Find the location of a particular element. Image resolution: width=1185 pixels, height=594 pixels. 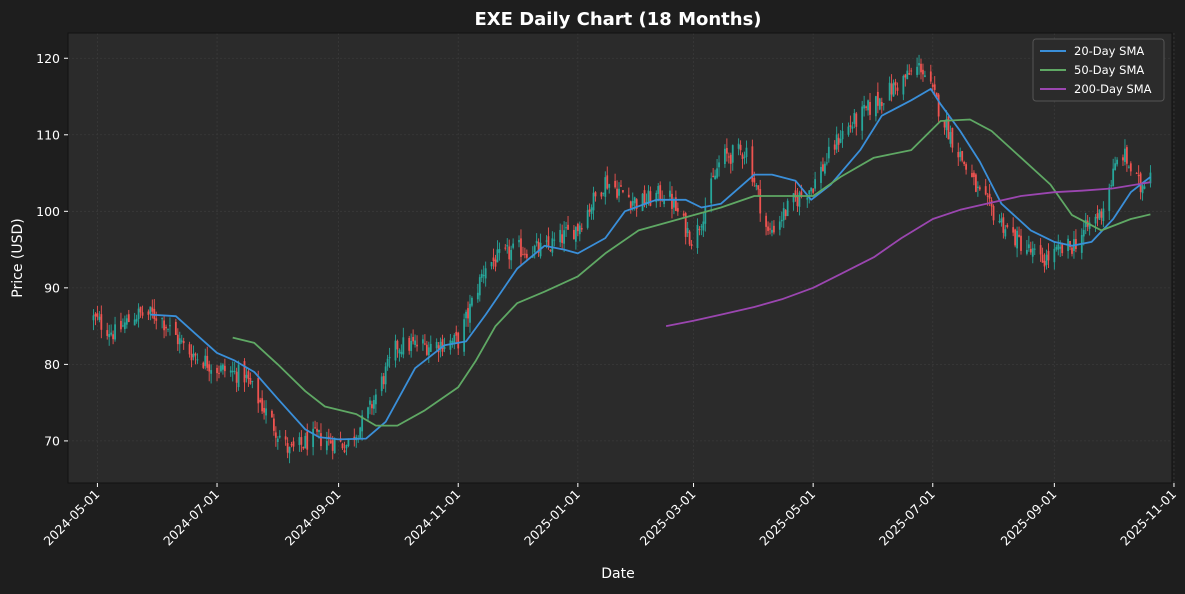

y-tick-label: 80 is located at coordinates (52, 364).